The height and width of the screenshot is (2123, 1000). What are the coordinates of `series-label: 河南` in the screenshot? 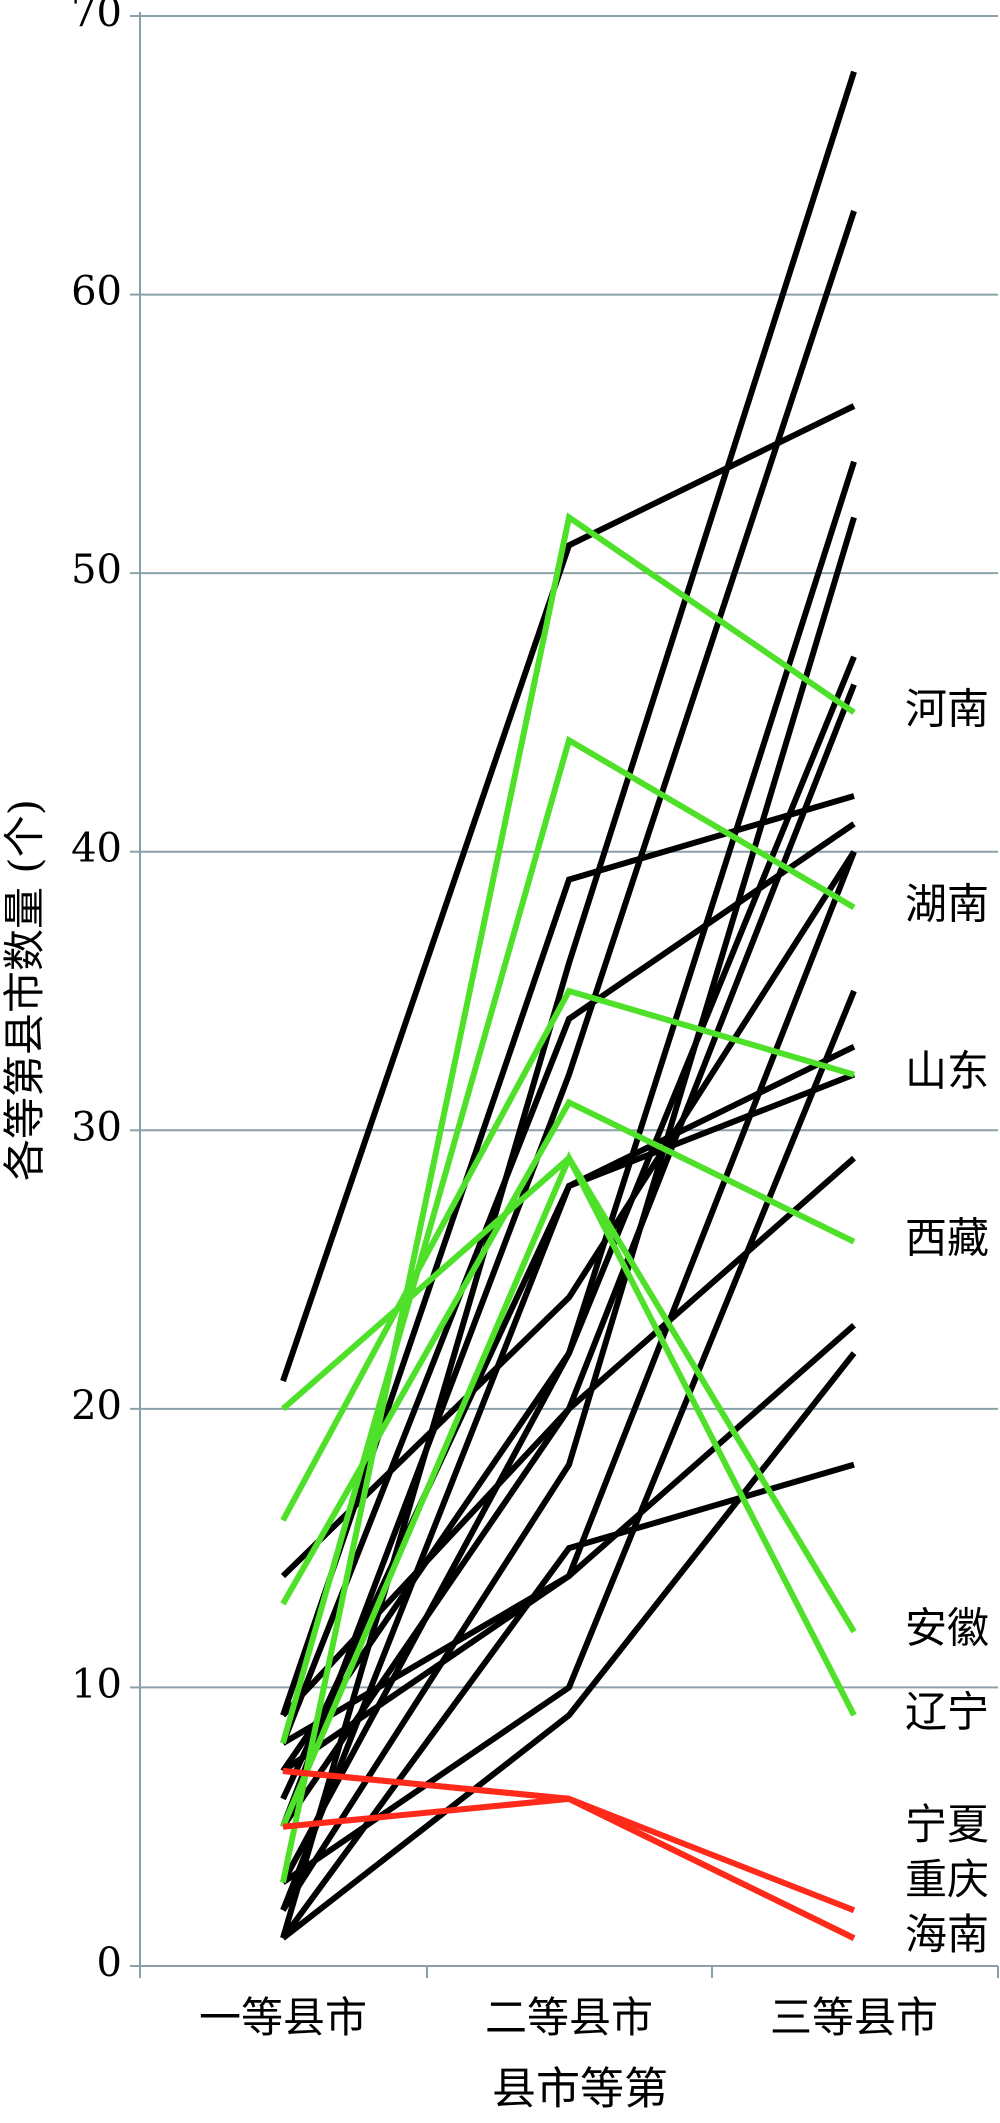 It's located at (947, 708).